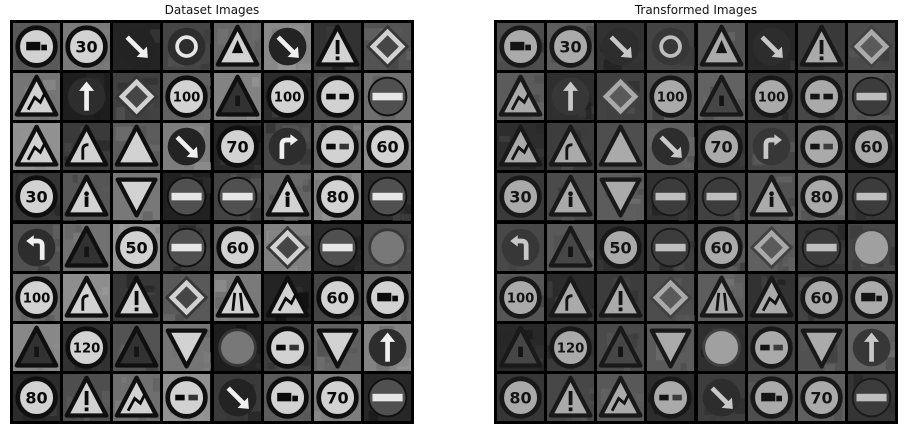 Image resolution: width=915 pixels, height=434 pixels. What do you see at coordinates (87, 347) in the screenshot?
I see `sign-thumbnail: 120` at bounding box center [87, 347].